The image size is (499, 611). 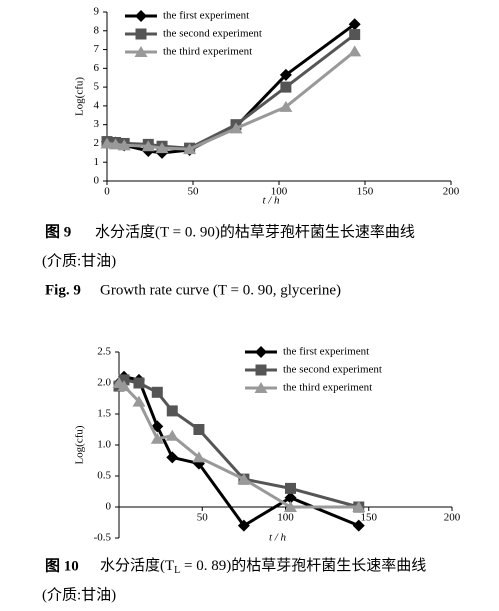 What do you see at coordinates (97, 49) in the screenshot?
I see `y-tick-label: 7` at bounding box center [97, 49].